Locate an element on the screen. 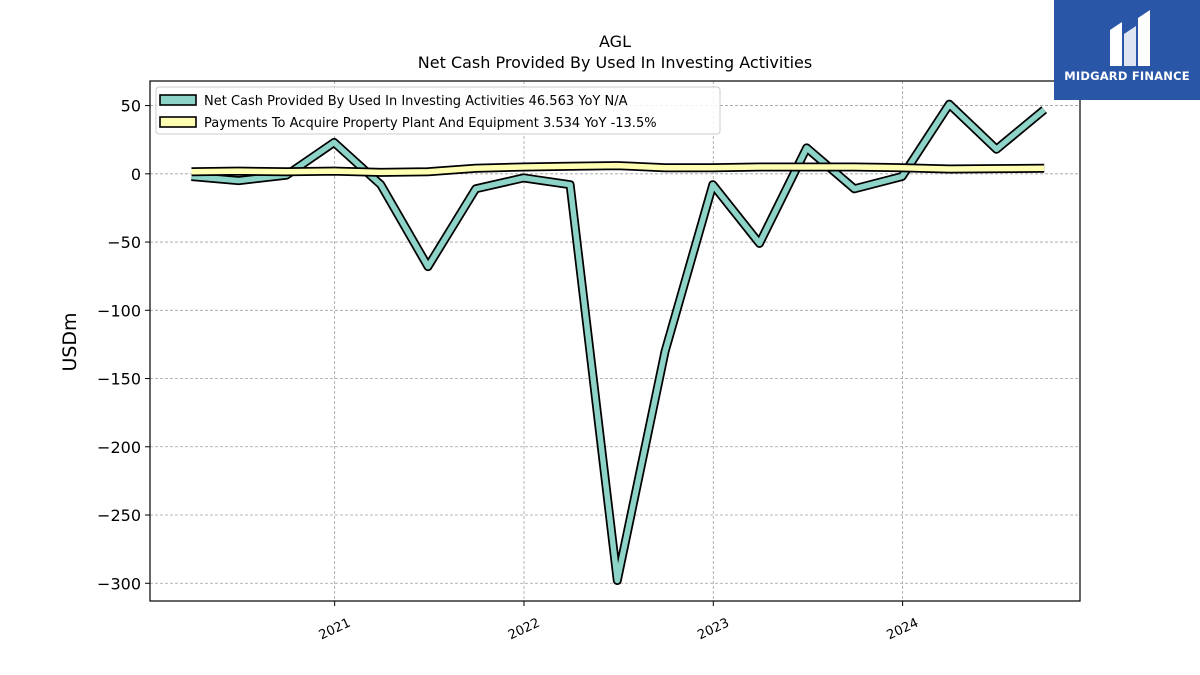  y-tick-label: 50 is located at coordinates (131, 106).